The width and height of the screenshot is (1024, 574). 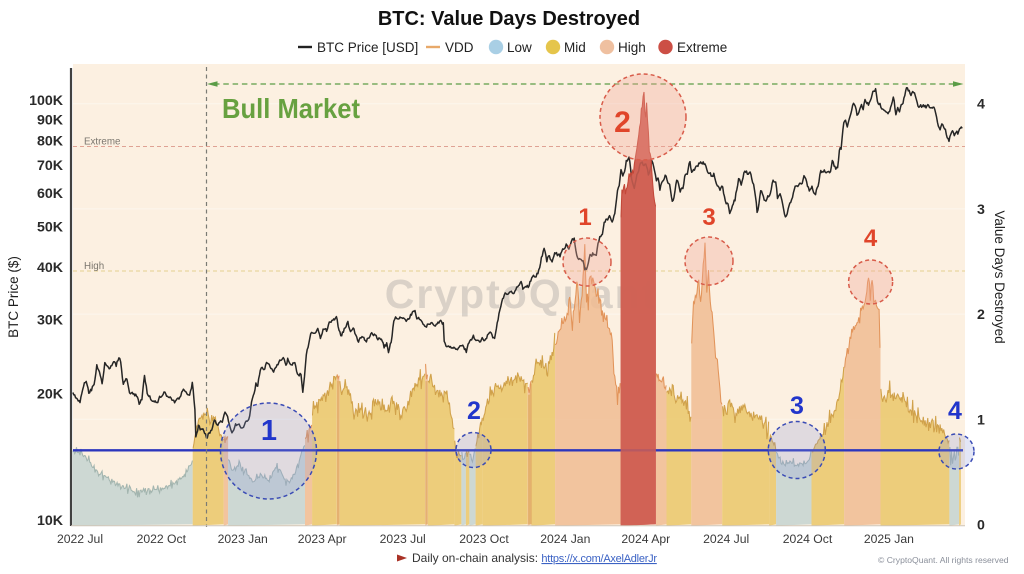 What do you see at coordinates (645, 539) in the screenshot?
I see `svg-text: 2024 Apr` at bounding box center [645, 539].